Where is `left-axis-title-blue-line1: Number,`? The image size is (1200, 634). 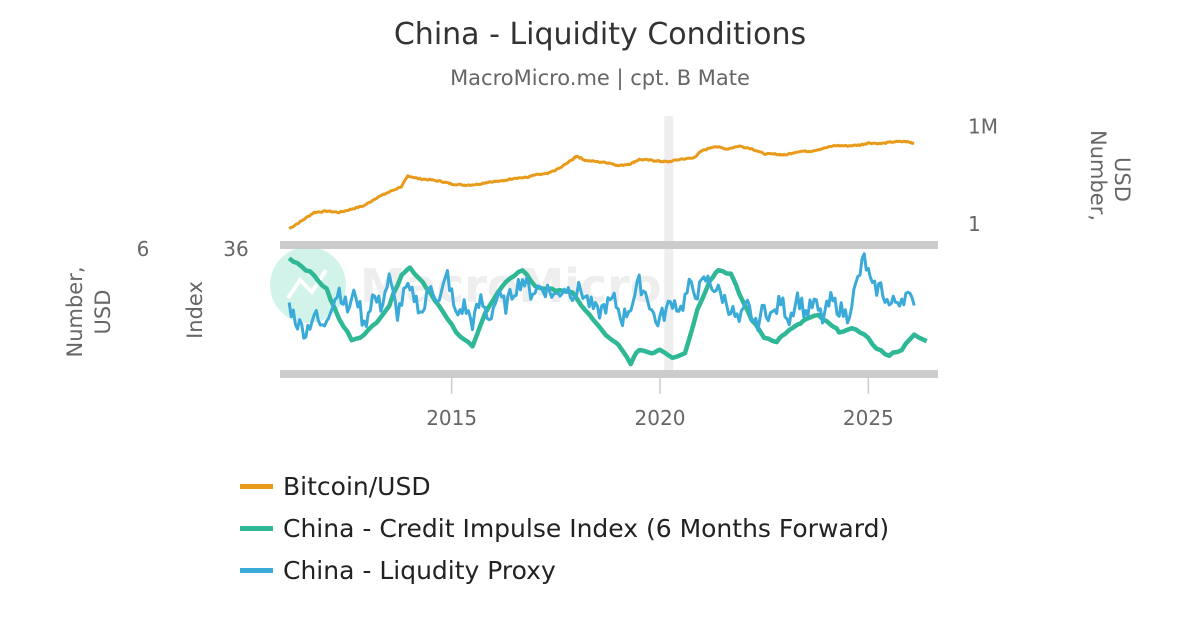 left-axis-title-blue-line1: Number, is located at coordinates (75, 311).